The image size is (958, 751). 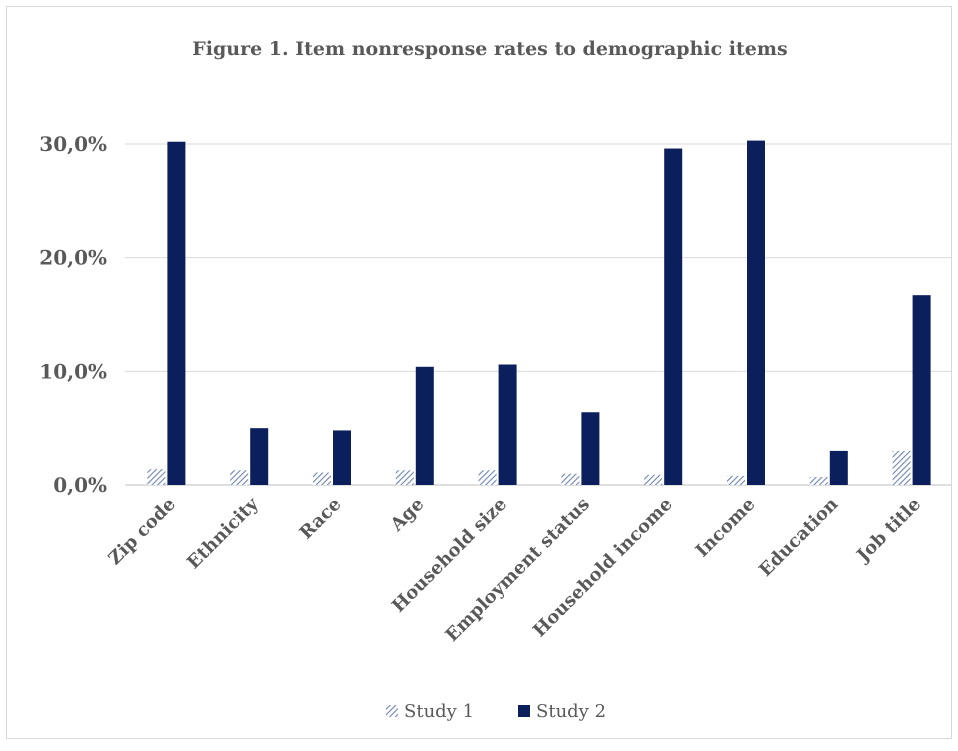 What do you see at coordinates (798, 537) in the screenshot?
I see `x-tick-label: Education` at bounding box center [798, 537].